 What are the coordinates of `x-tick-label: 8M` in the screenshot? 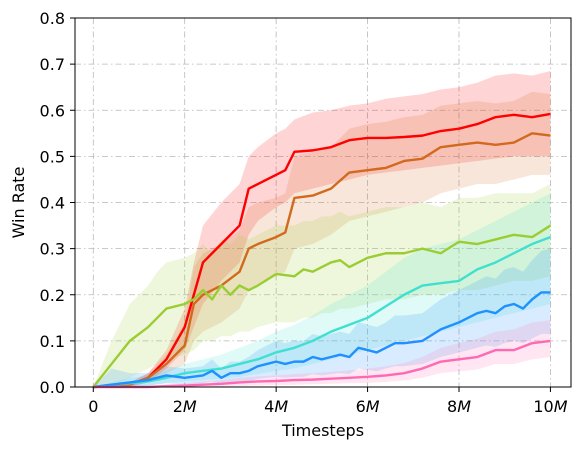 It's located at (459, 406).